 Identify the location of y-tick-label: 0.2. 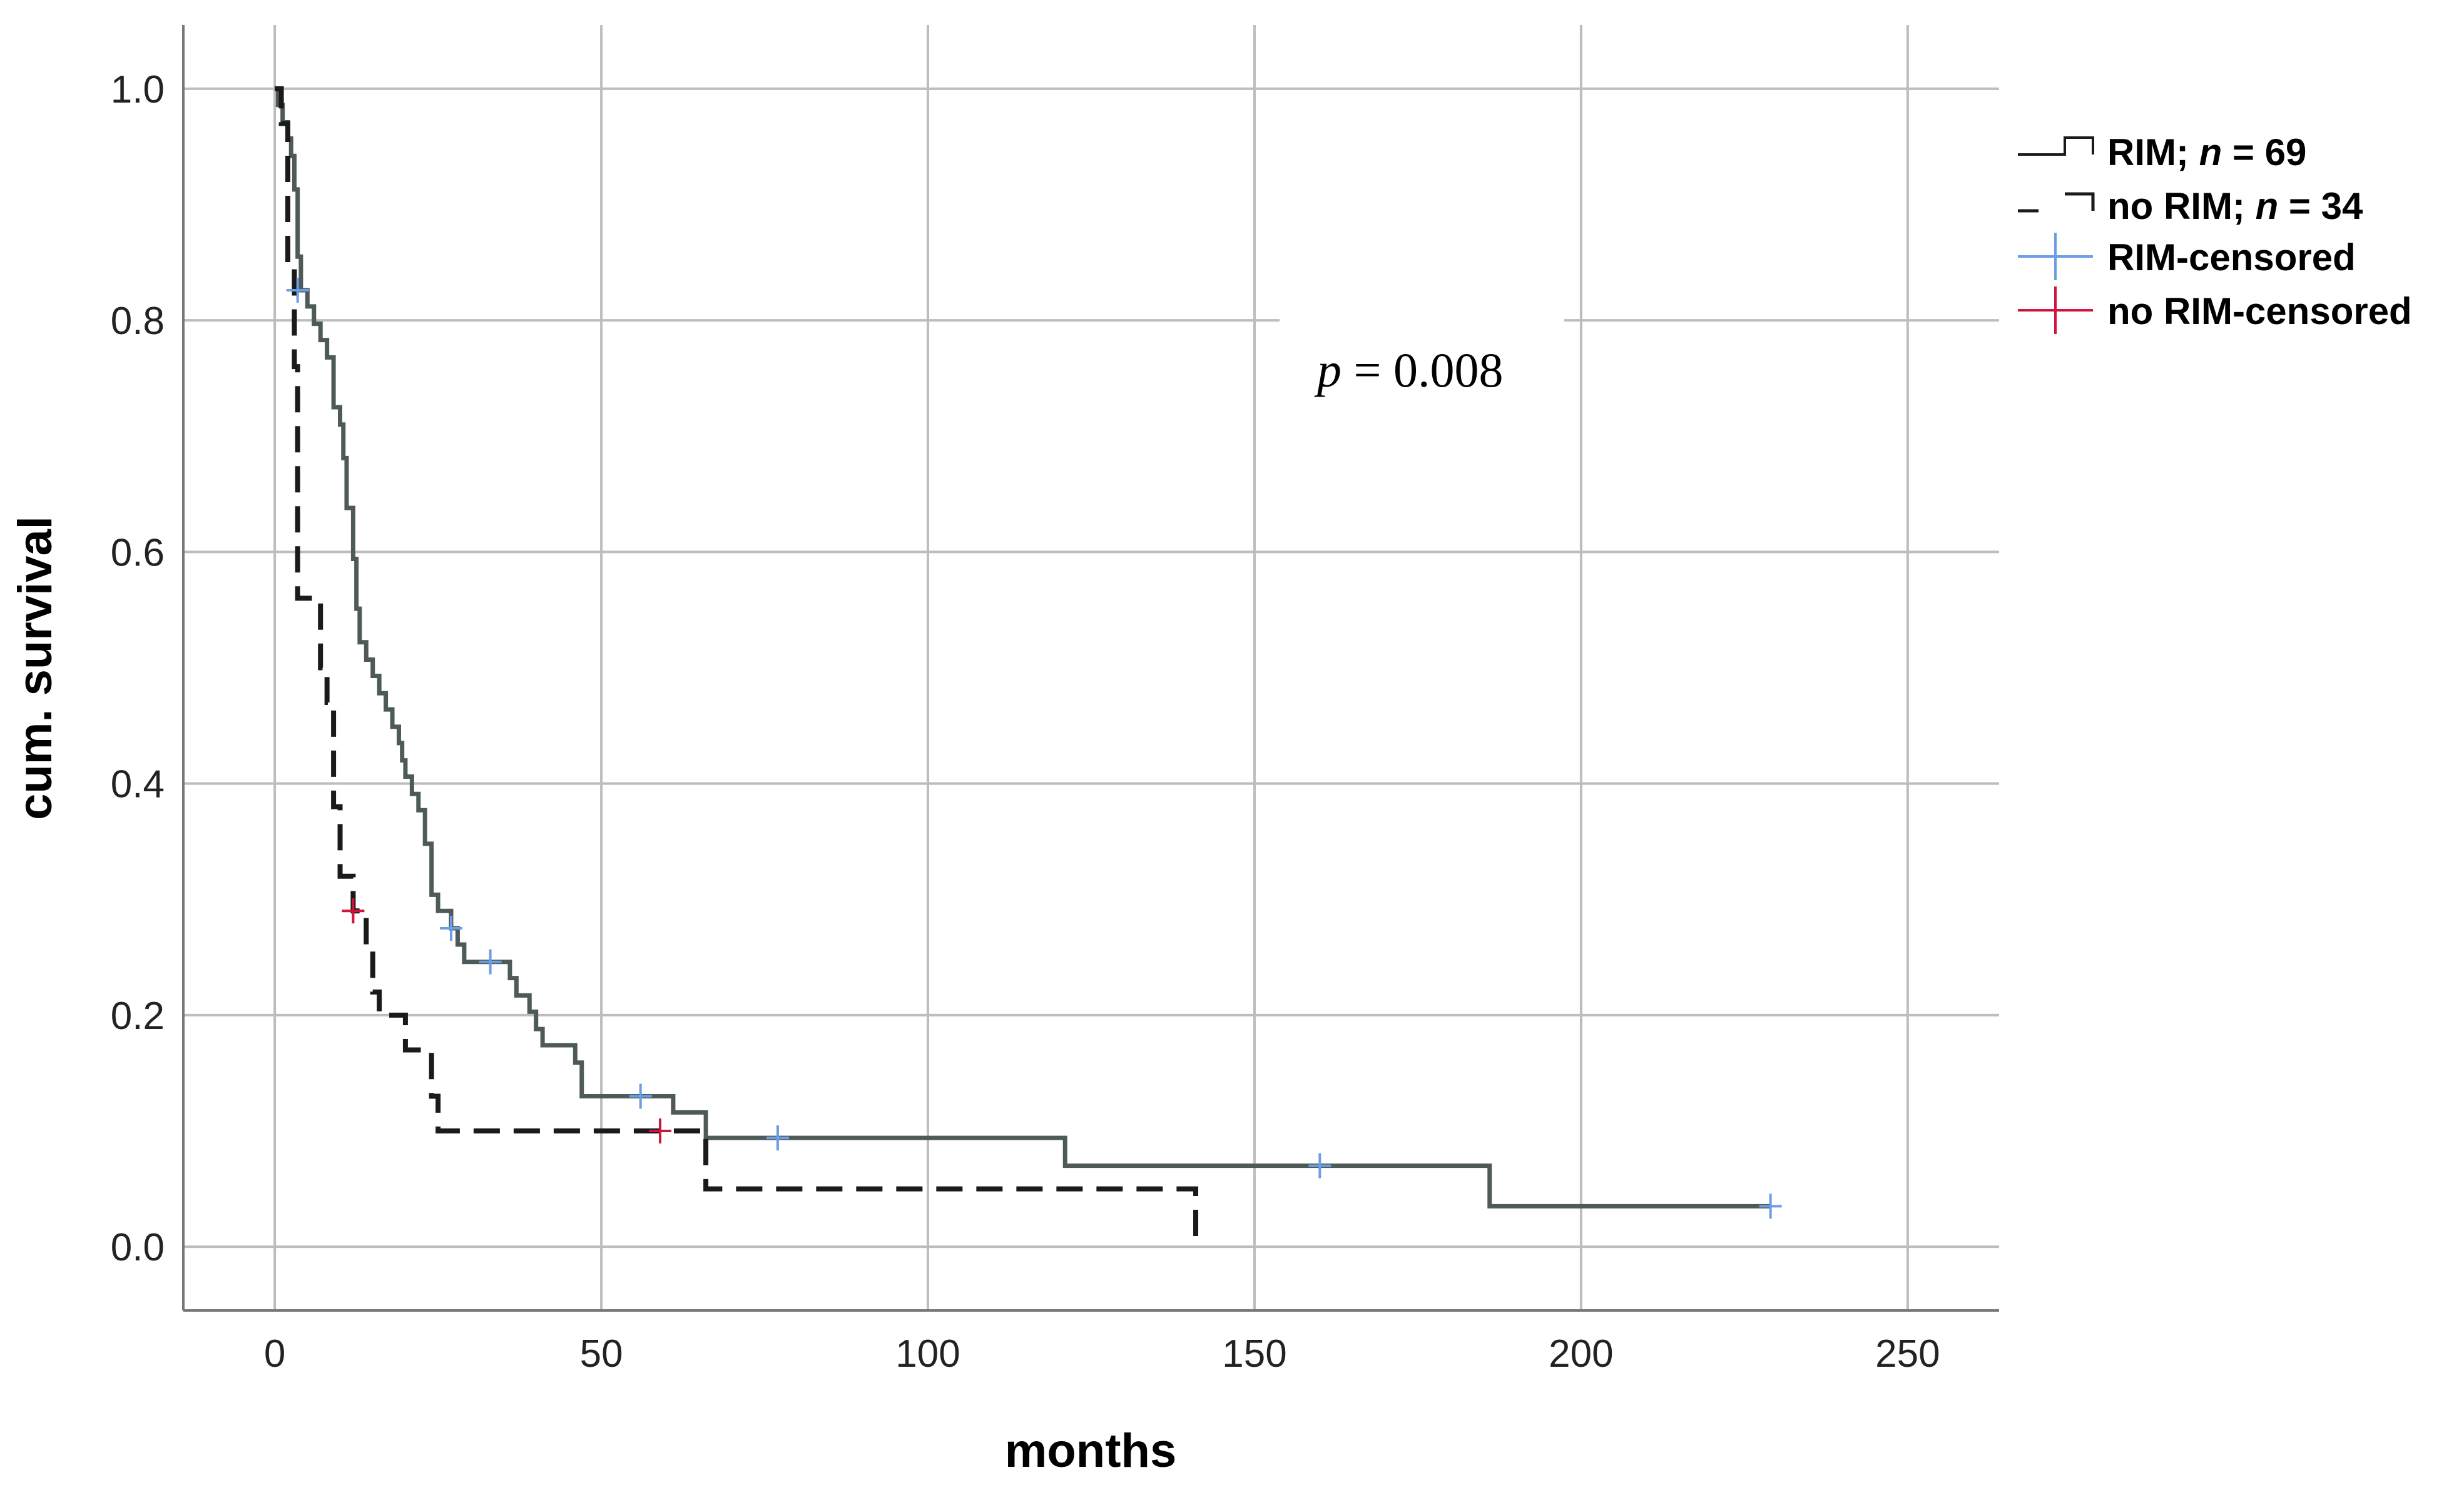
(138, 1016).